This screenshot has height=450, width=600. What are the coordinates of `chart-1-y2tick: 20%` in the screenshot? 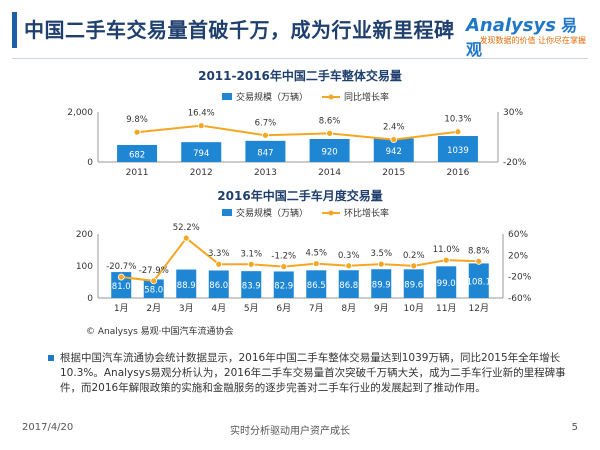 It's located at (518, 256).